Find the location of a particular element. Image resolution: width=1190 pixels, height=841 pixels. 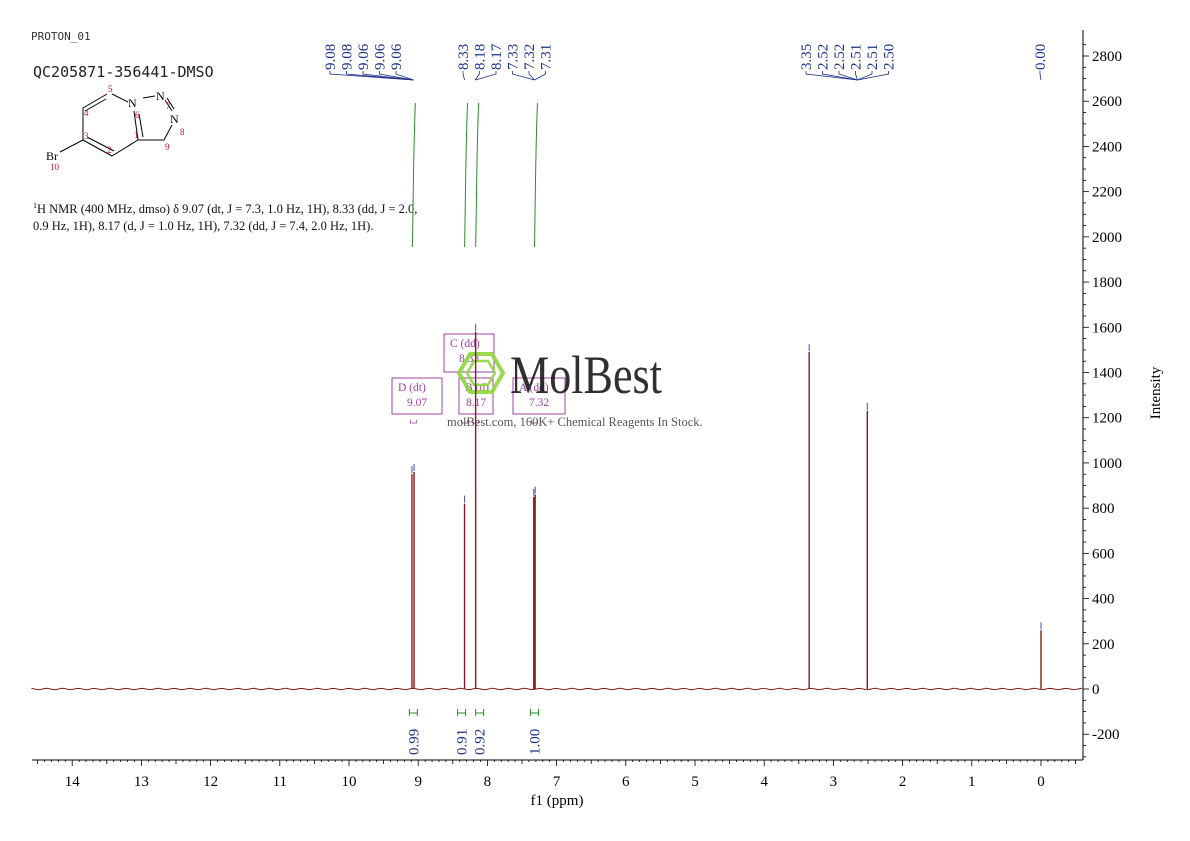

multiplet-box is located at coordinates (417, 396).